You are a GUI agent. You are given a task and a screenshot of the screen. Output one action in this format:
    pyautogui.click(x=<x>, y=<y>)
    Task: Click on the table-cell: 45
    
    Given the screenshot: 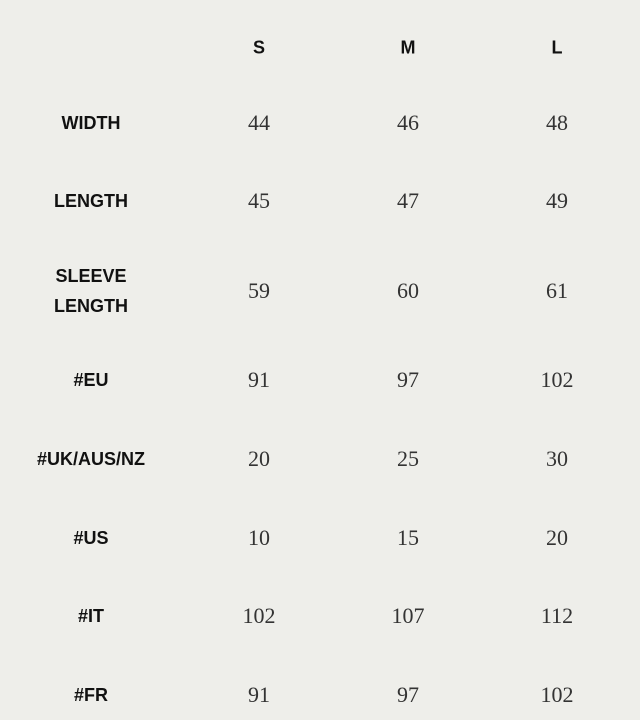 What is the action you would take?
    pyautogui.click(x=259, y=200)
    